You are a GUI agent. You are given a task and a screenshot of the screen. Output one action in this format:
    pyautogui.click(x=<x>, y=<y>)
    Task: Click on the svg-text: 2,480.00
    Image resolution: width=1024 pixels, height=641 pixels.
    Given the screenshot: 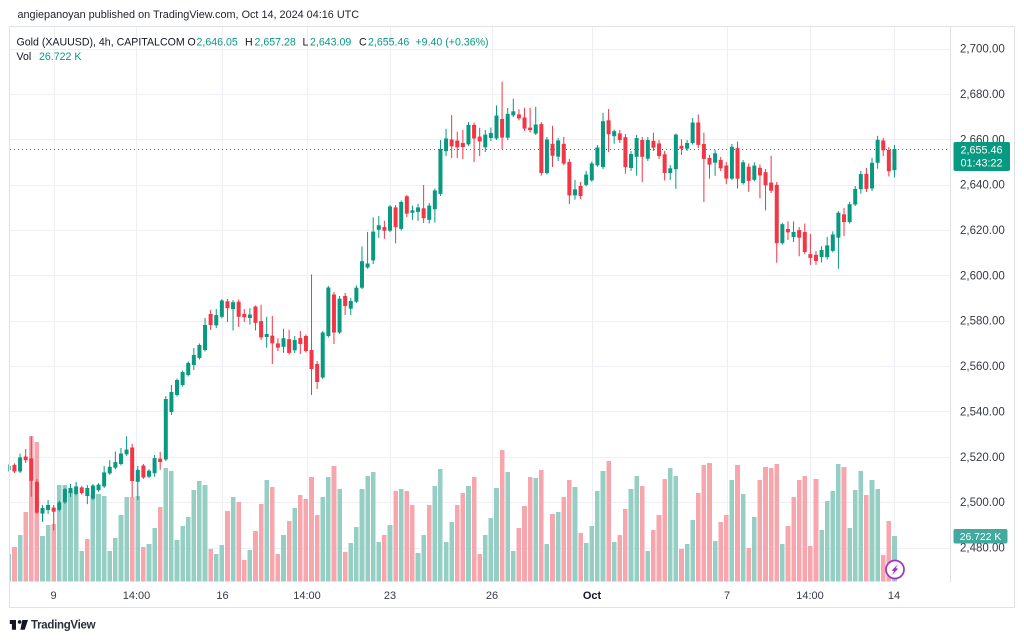 What is the action you would take?
    pyautogui.click(x=982, y=549)
    